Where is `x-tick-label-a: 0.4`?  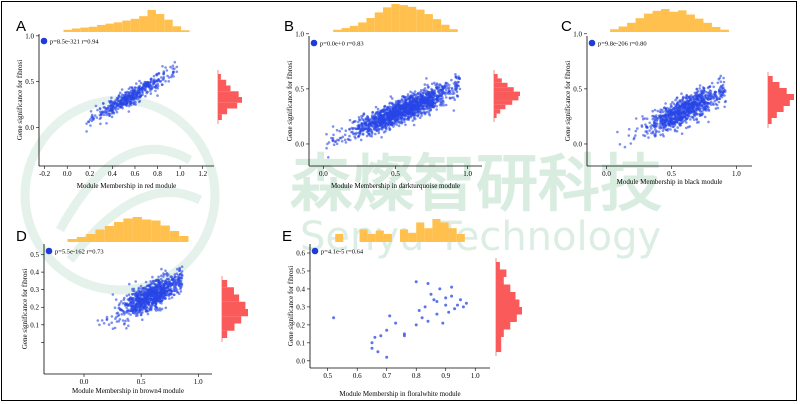
x-tick-label-a: 0.4 is located at coordinates (112, 174).